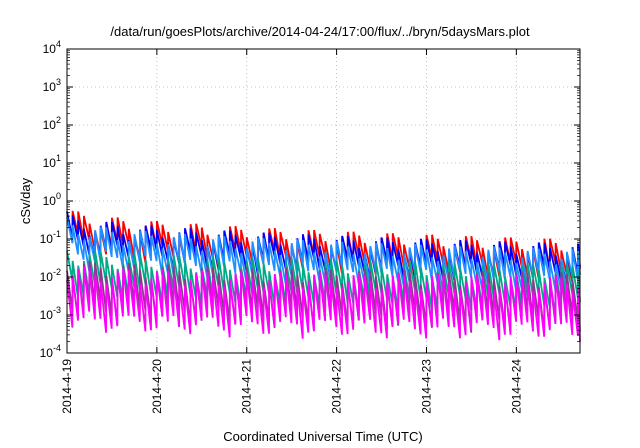 This screenshot has width=640, height=448. What do you see at coordinates (52, 47) in the screenshot?
I see `y-tick-label: 10⁴` at bounding box center [52, 47].